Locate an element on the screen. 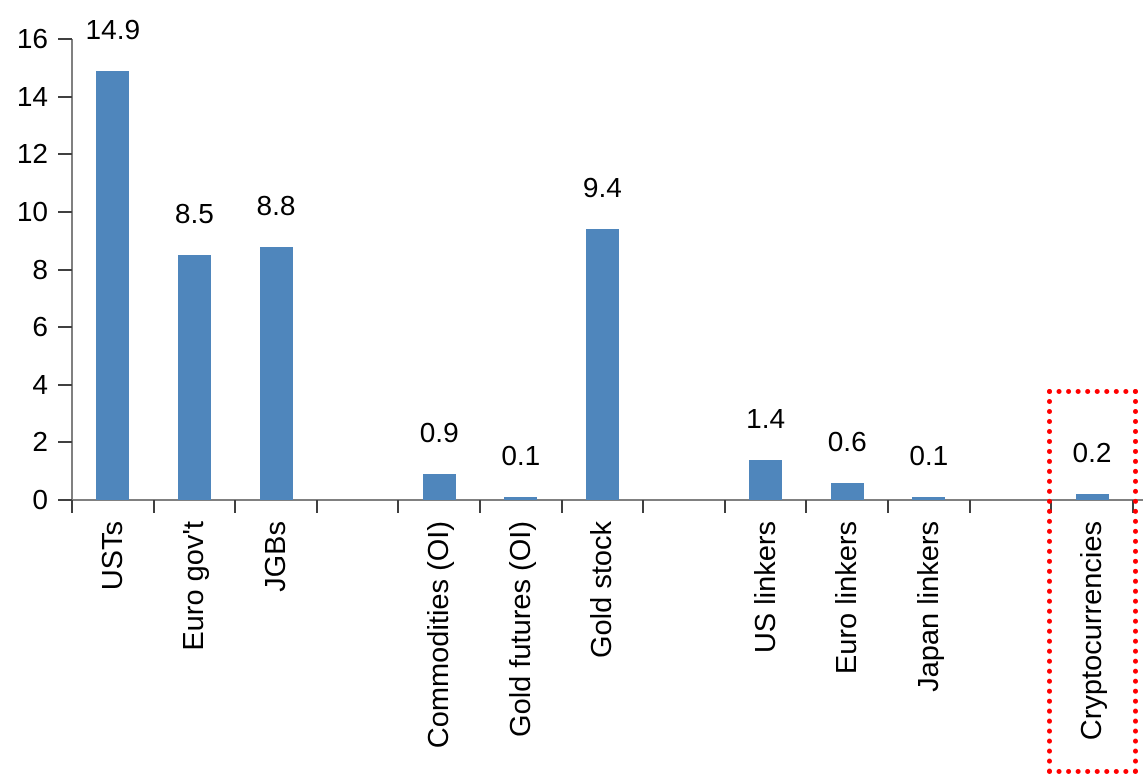 Image resolution: width=1146 pixels, height=780 pixels. category-label-cryptocurrencies: Cryptocurrencies is located at coordinates (1092, 650).